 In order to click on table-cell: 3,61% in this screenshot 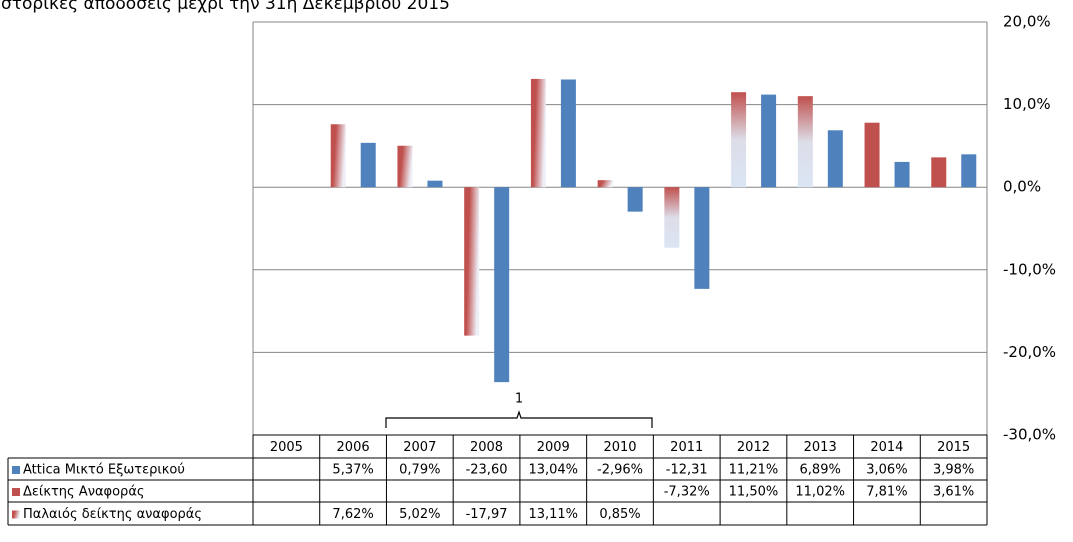, I will do `click(953, 492)`.